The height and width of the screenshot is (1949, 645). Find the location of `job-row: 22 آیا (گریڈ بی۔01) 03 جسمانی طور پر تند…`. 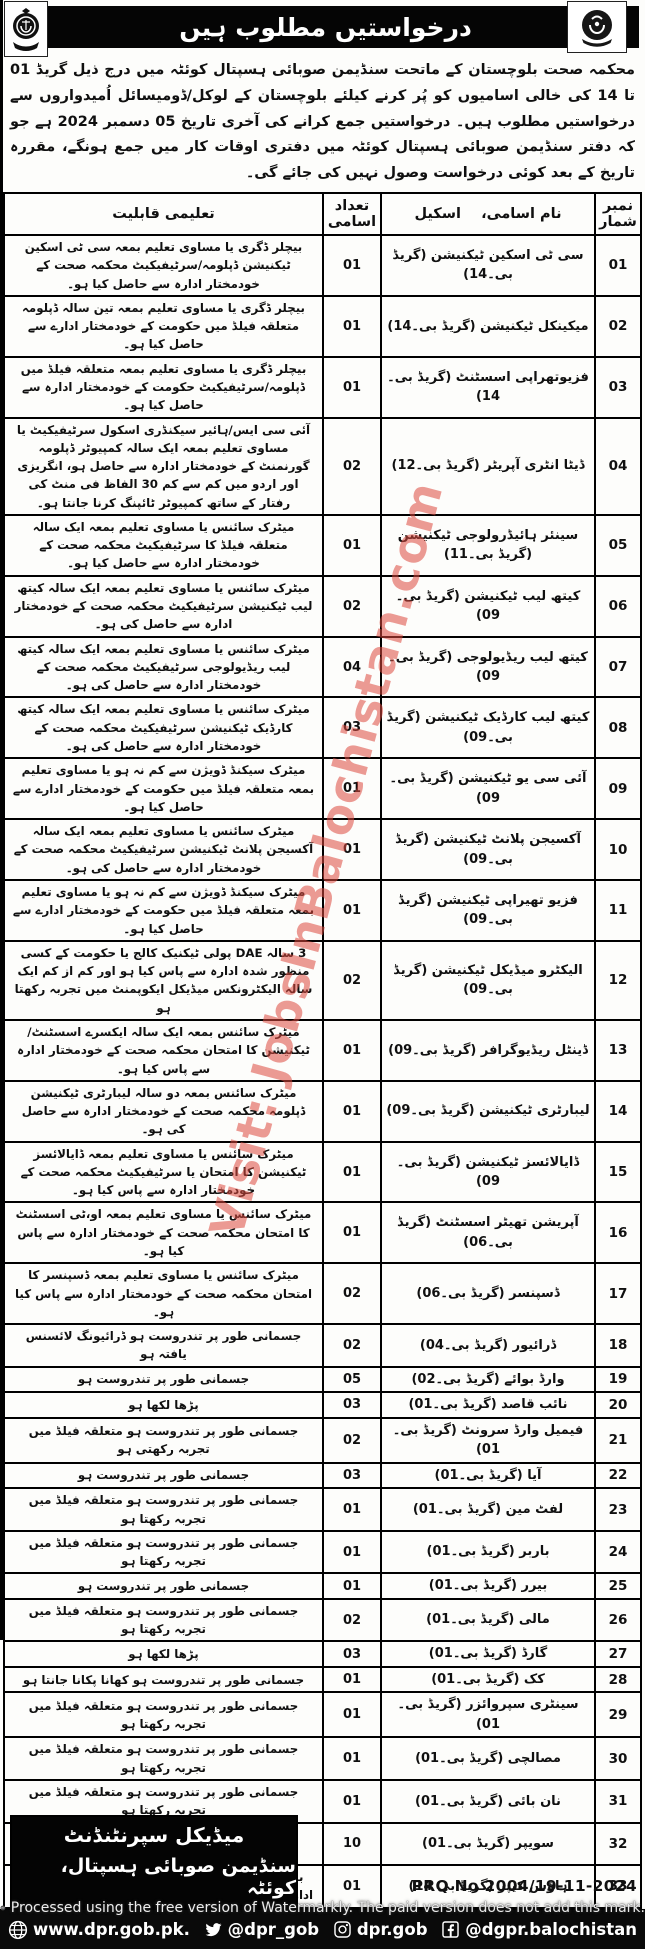

job-row: 22 آیا (گریڈ بی۔01) 03 جسمانی طور پر تند… is located at coordinates (322, 1475).